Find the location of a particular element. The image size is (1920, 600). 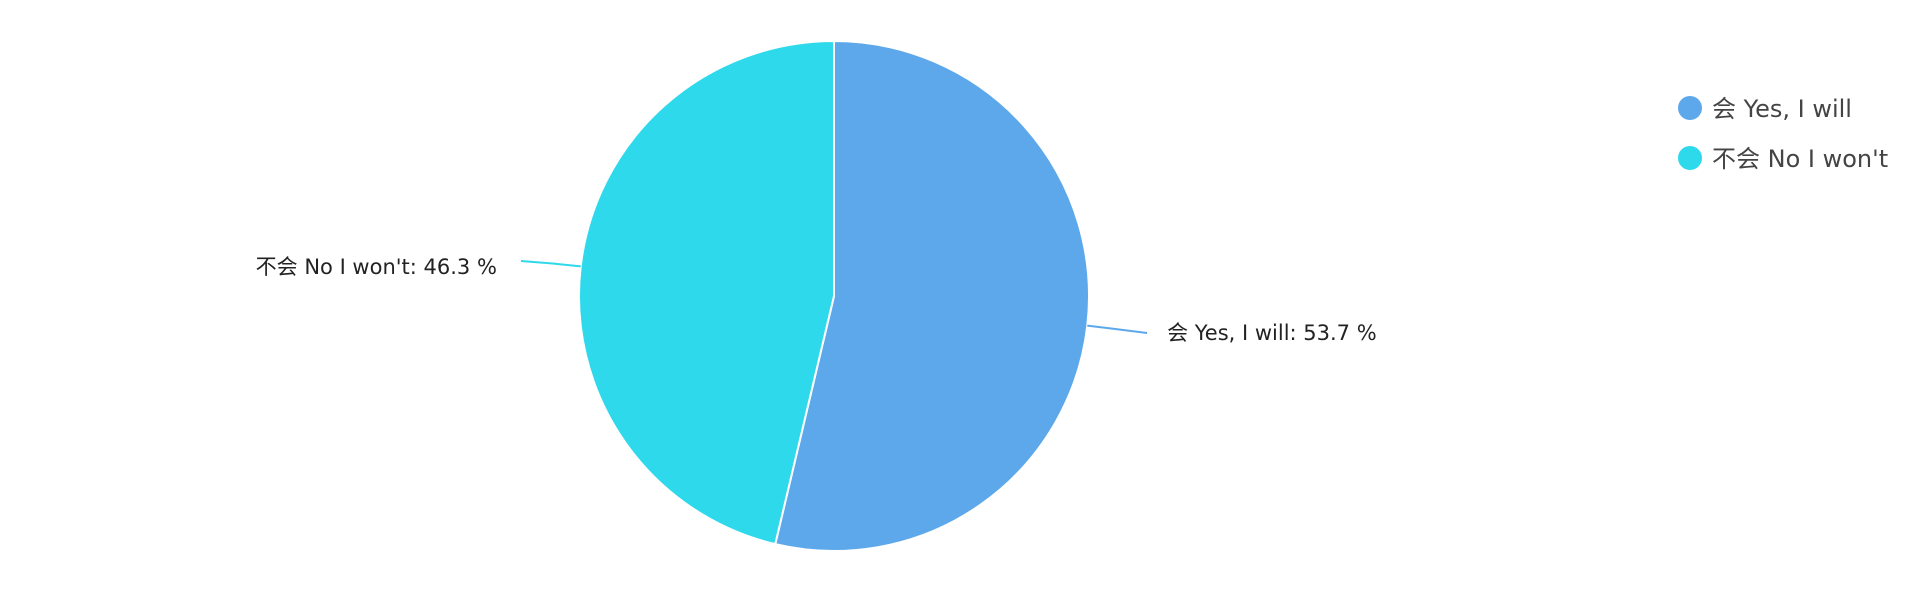

pie-slice-yes is located at coordinates (932, 295).